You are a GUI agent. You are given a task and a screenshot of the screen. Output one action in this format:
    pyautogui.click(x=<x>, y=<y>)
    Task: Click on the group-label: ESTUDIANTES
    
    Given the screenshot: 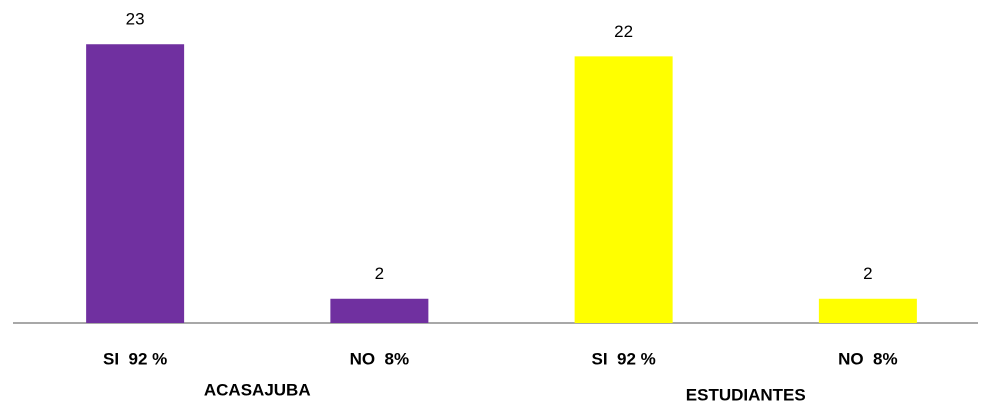 What is the action you would take?
    pyautogui.click(x=746, y=394)
    